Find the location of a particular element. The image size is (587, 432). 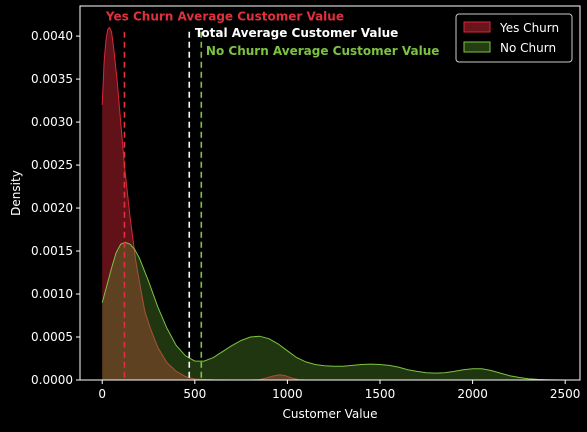

legend: Yes Churn No Churn is located at coordinates (514, 38).